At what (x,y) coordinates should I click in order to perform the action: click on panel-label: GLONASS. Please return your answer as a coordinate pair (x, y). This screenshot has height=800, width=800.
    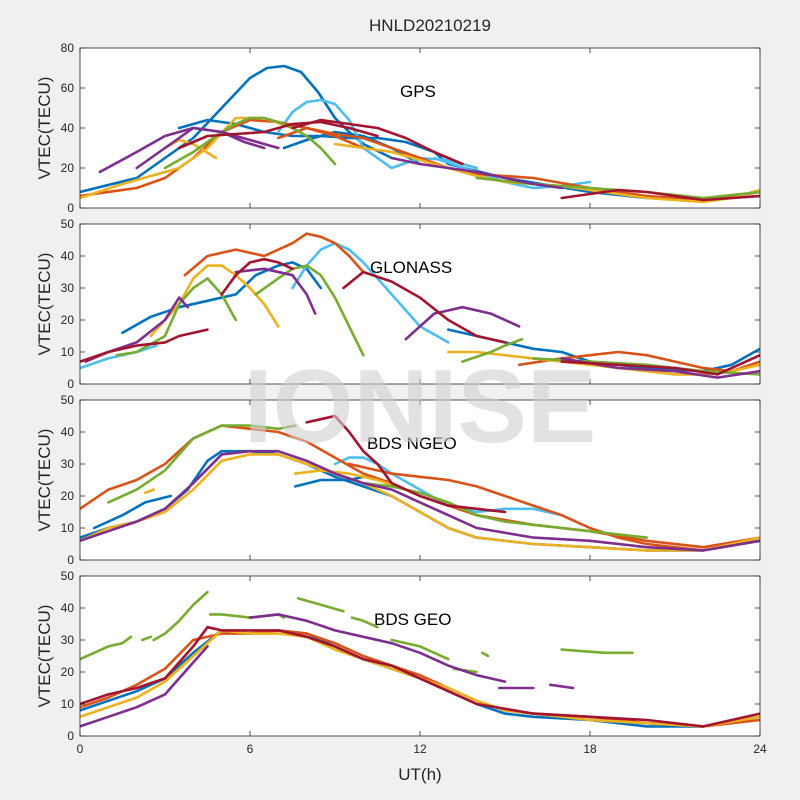
    Looking at the image, I should click on (411, 267).